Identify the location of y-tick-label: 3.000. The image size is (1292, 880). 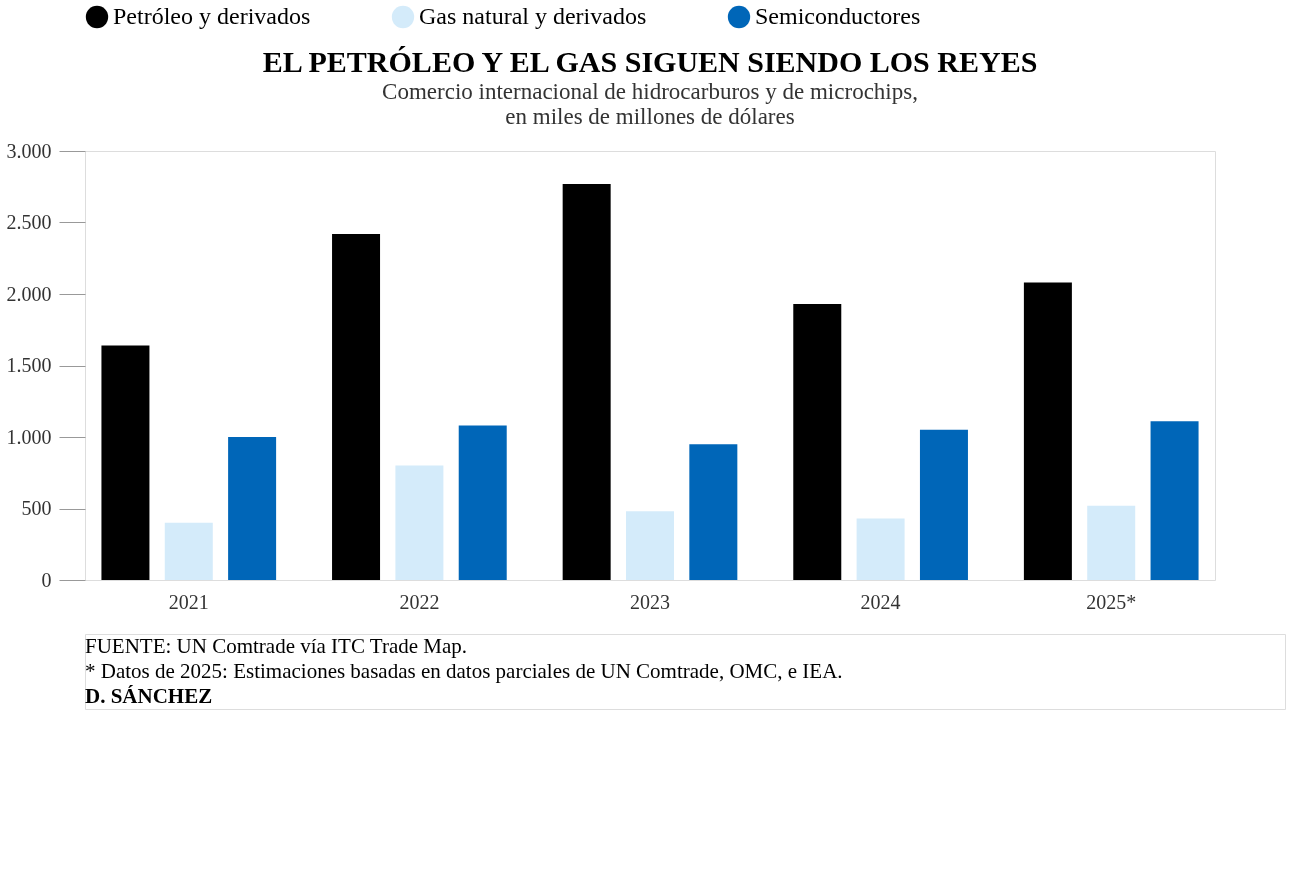
(29, 150).